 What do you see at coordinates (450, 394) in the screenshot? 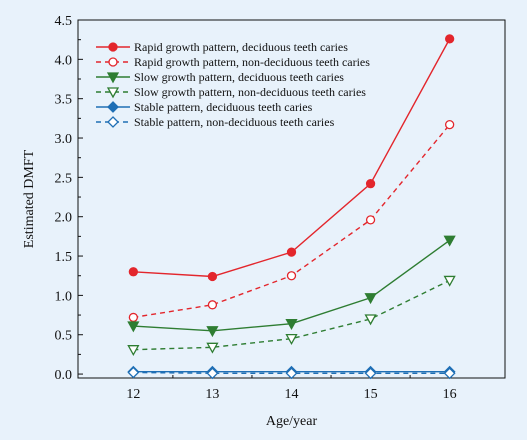
I see `x-tick-label: 16` at bounding box center [450, 394].